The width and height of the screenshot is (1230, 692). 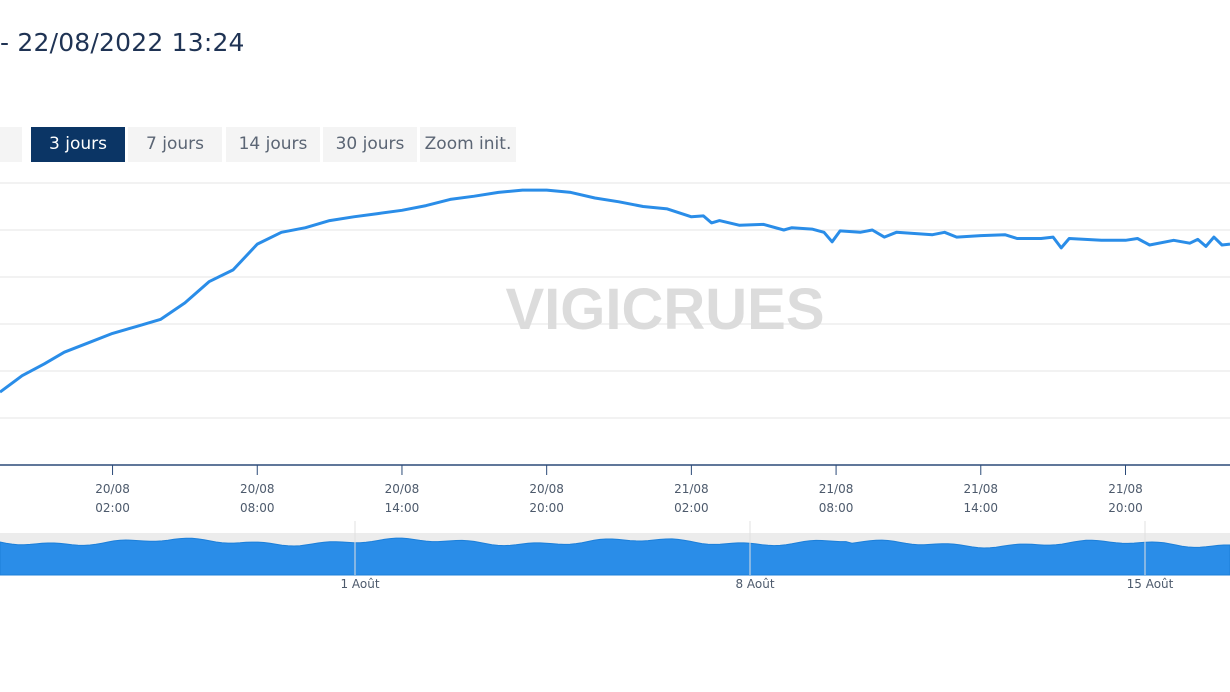 I want to click on range-button-zoom-init: Zoom init., so click(x=468, y=144).